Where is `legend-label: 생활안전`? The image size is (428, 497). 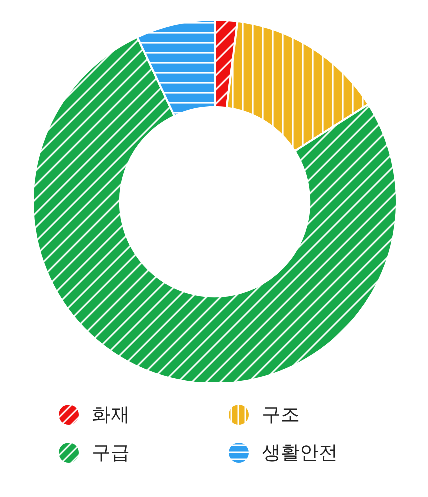 legend-label: 생활안전 is located at coordinates (300, 453).